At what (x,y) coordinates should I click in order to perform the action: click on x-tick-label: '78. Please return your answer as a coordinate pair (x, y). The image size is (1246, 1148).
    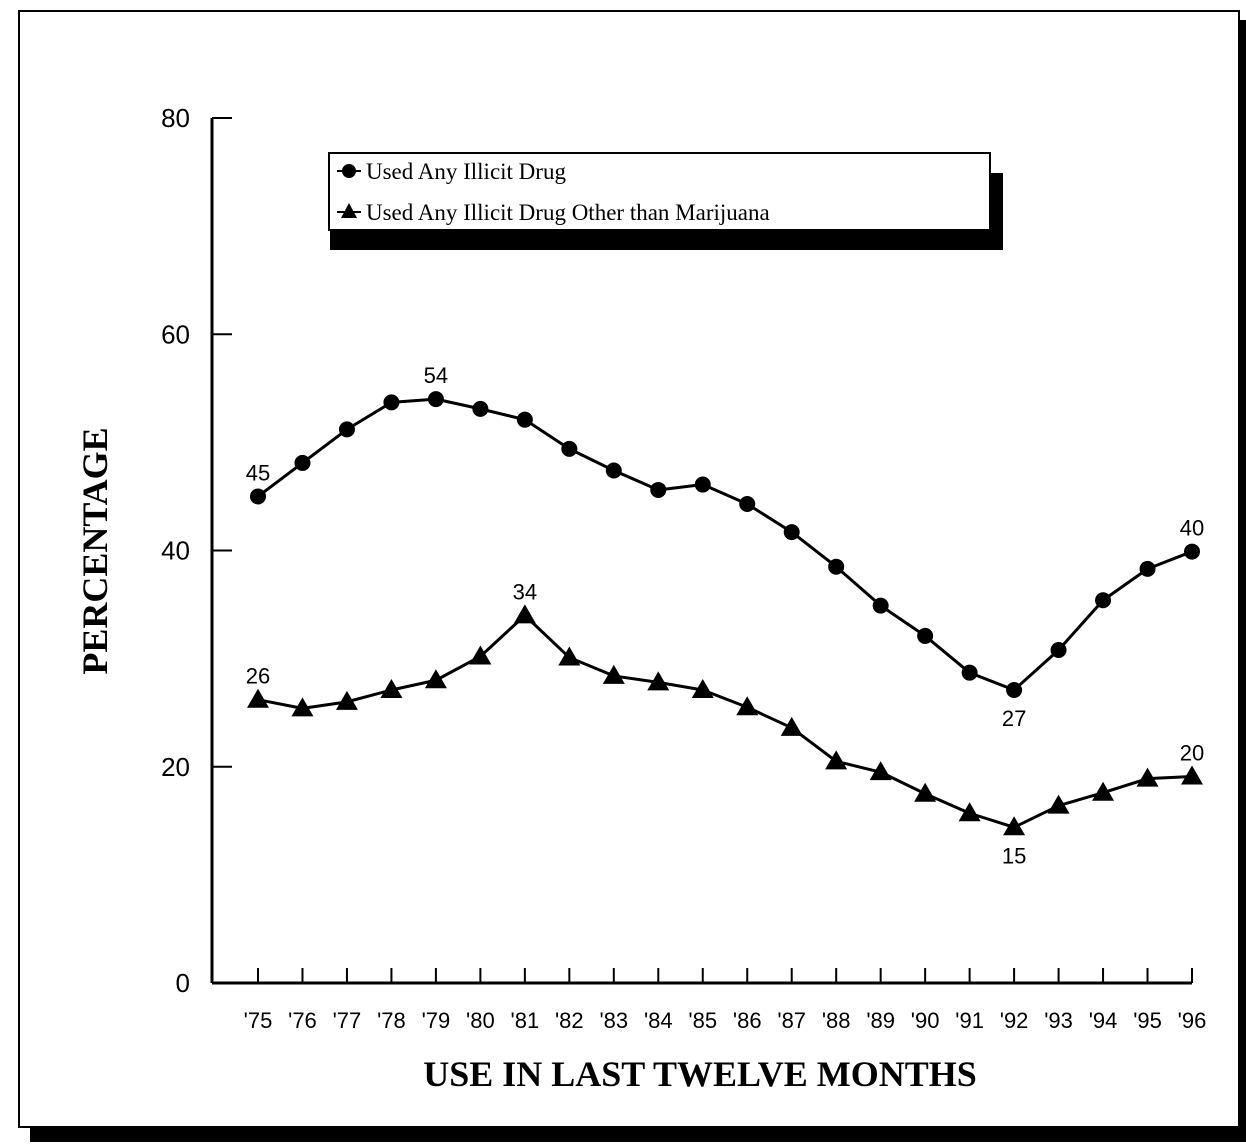
    Looking at the image, I should click on (391, 1020).